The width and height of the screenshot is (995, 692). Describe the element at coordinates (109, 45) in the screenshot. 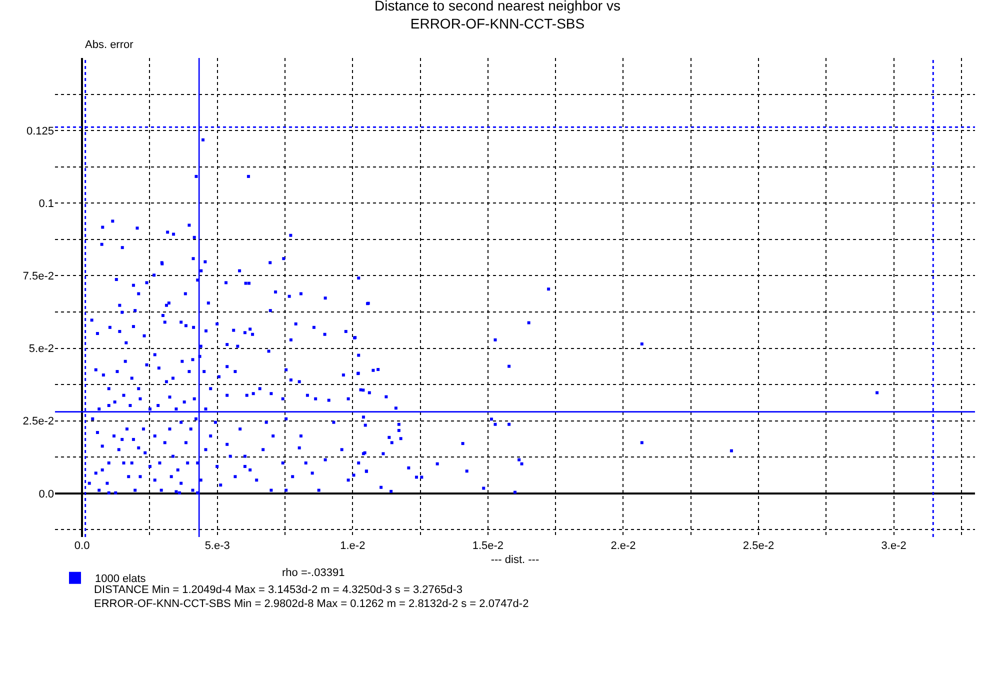

I see `y-axis-title: Abs. error` at that location.